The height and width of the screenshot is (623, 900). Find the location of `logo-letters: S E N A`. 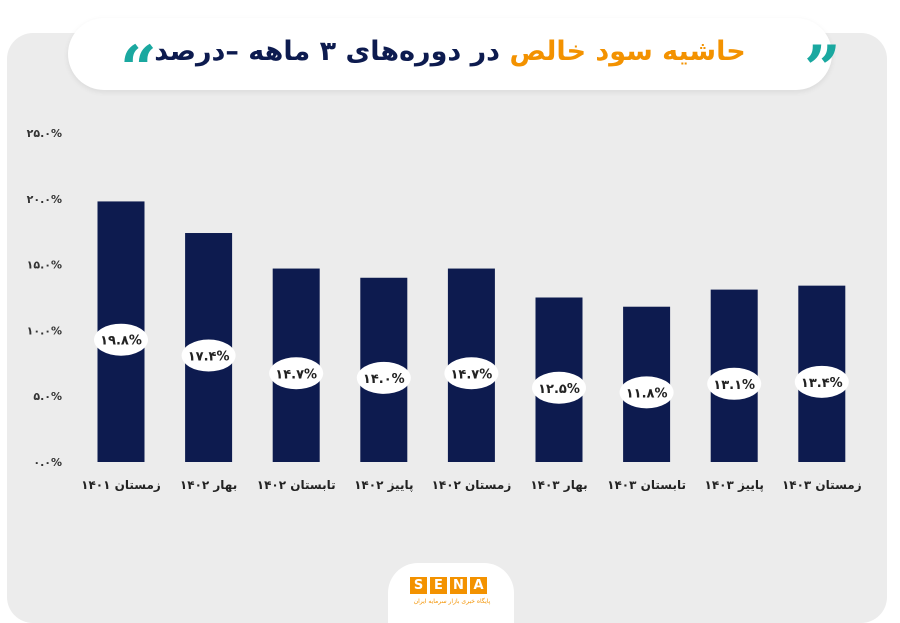

logo-letters: S E N A is located at coordinates (448, 585).